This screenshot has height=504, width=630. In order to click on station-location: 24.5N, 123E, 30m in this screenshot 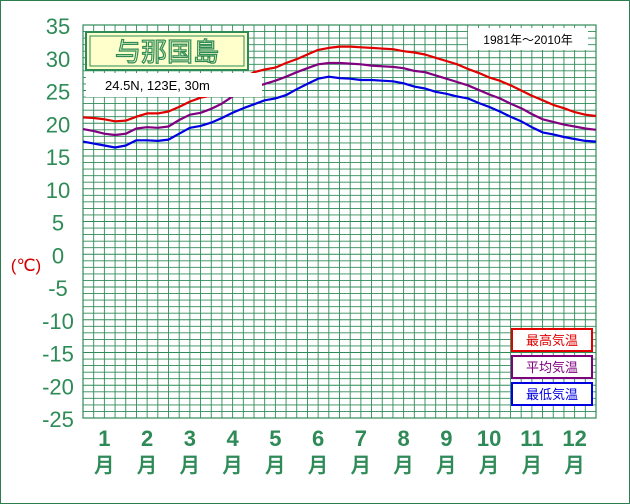, I will do `click(157, 85)`.